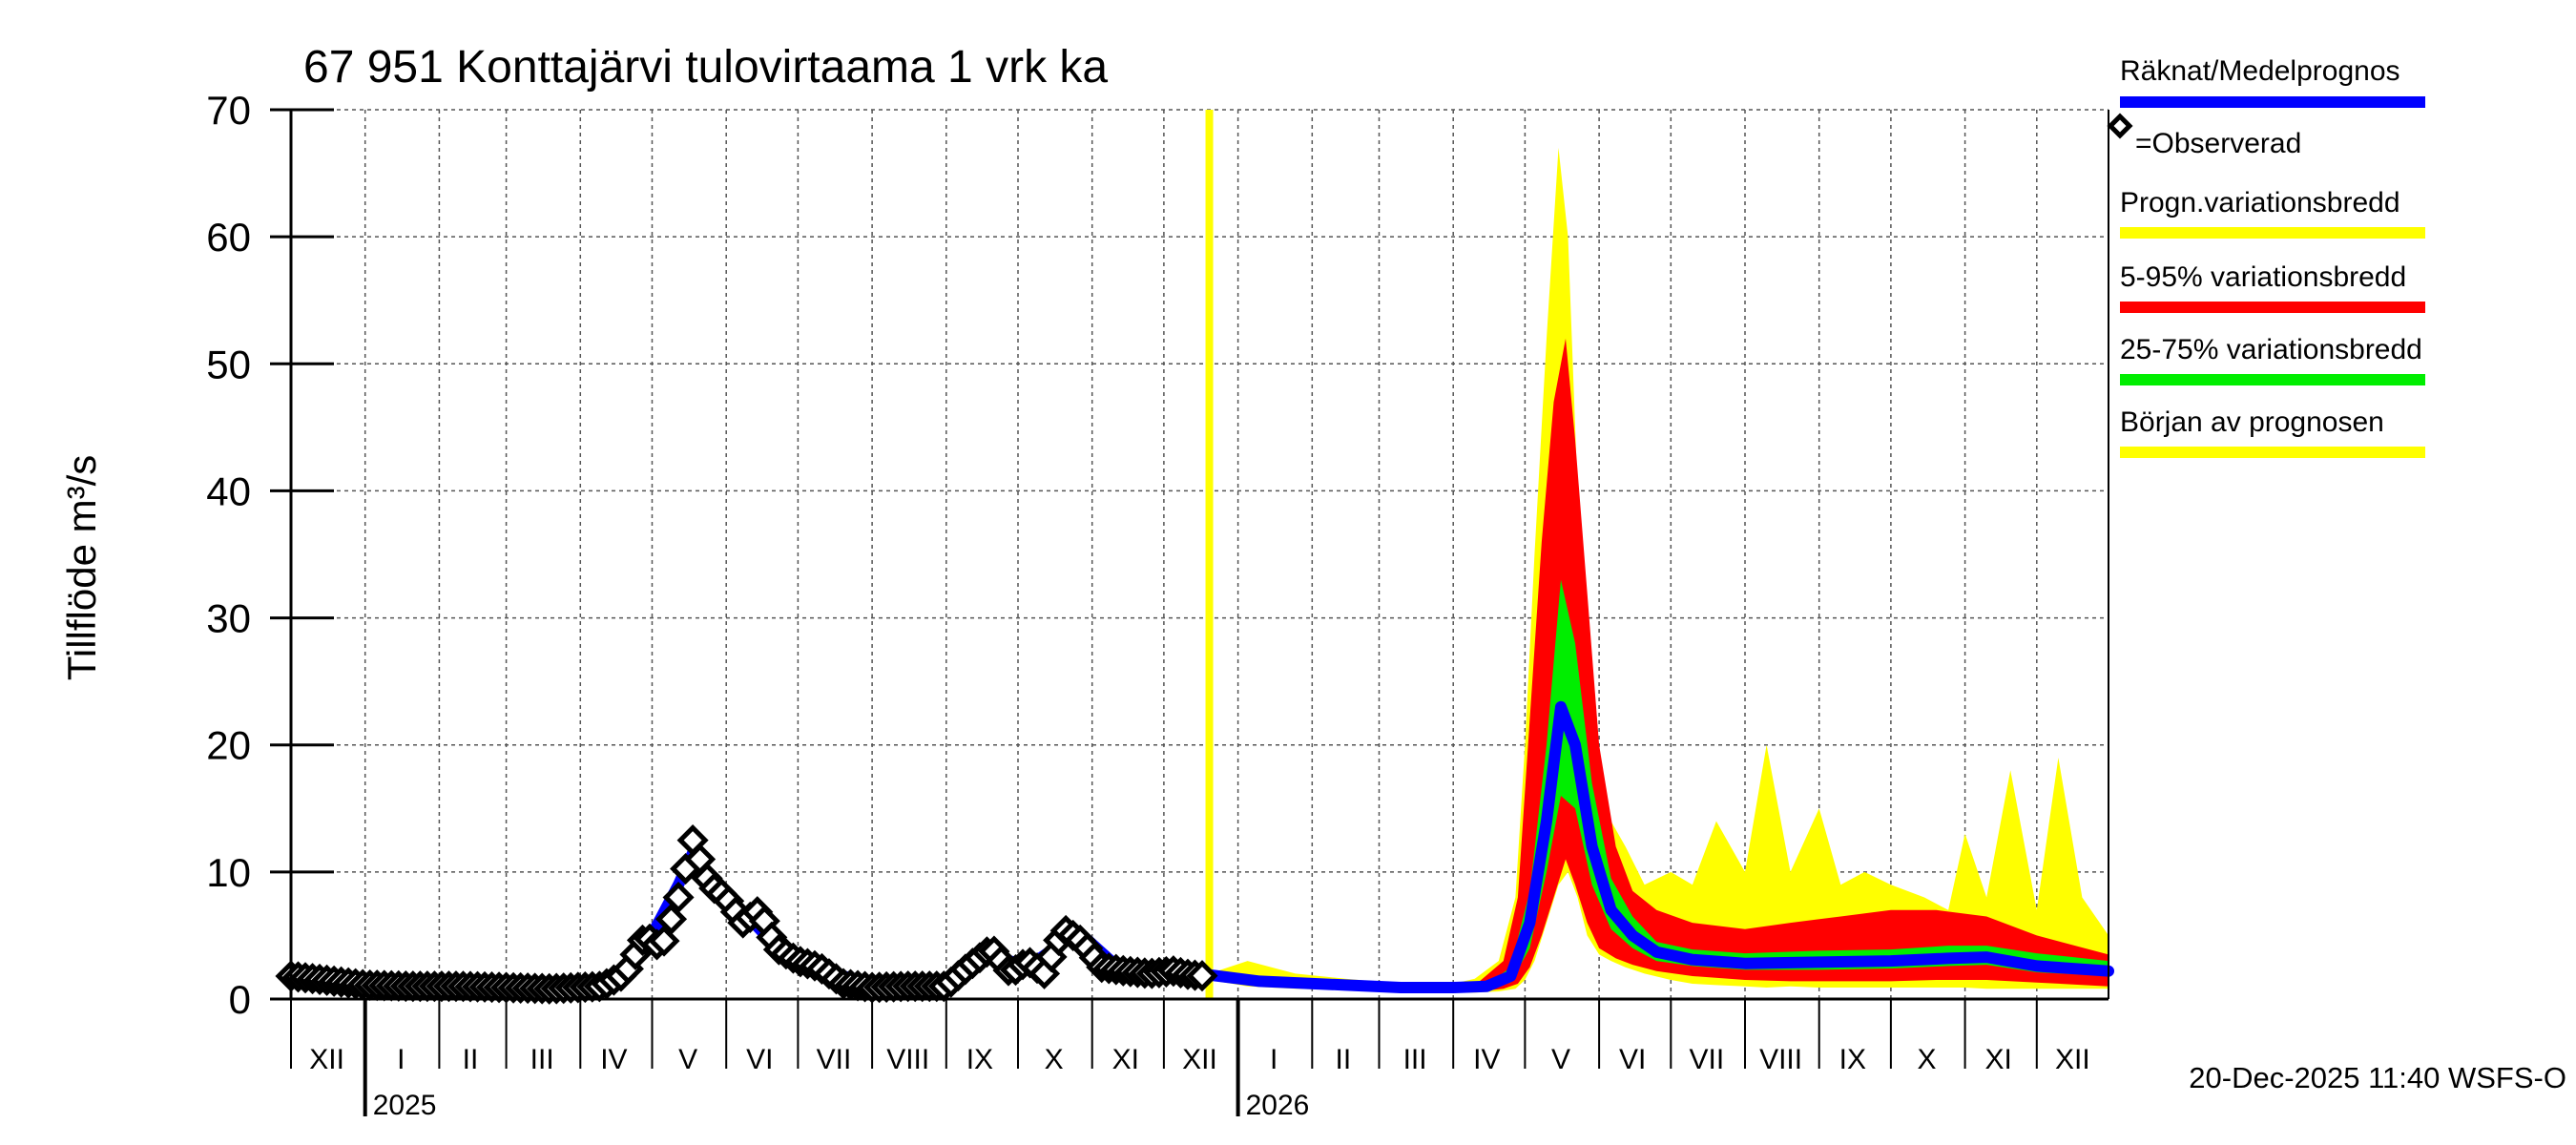 This screenshot has width=2576, height=1145. What do you see at coordinates (228, 490) in the screenshot?
I see `y-tick-label: 40` at bounding box center [228, 490].